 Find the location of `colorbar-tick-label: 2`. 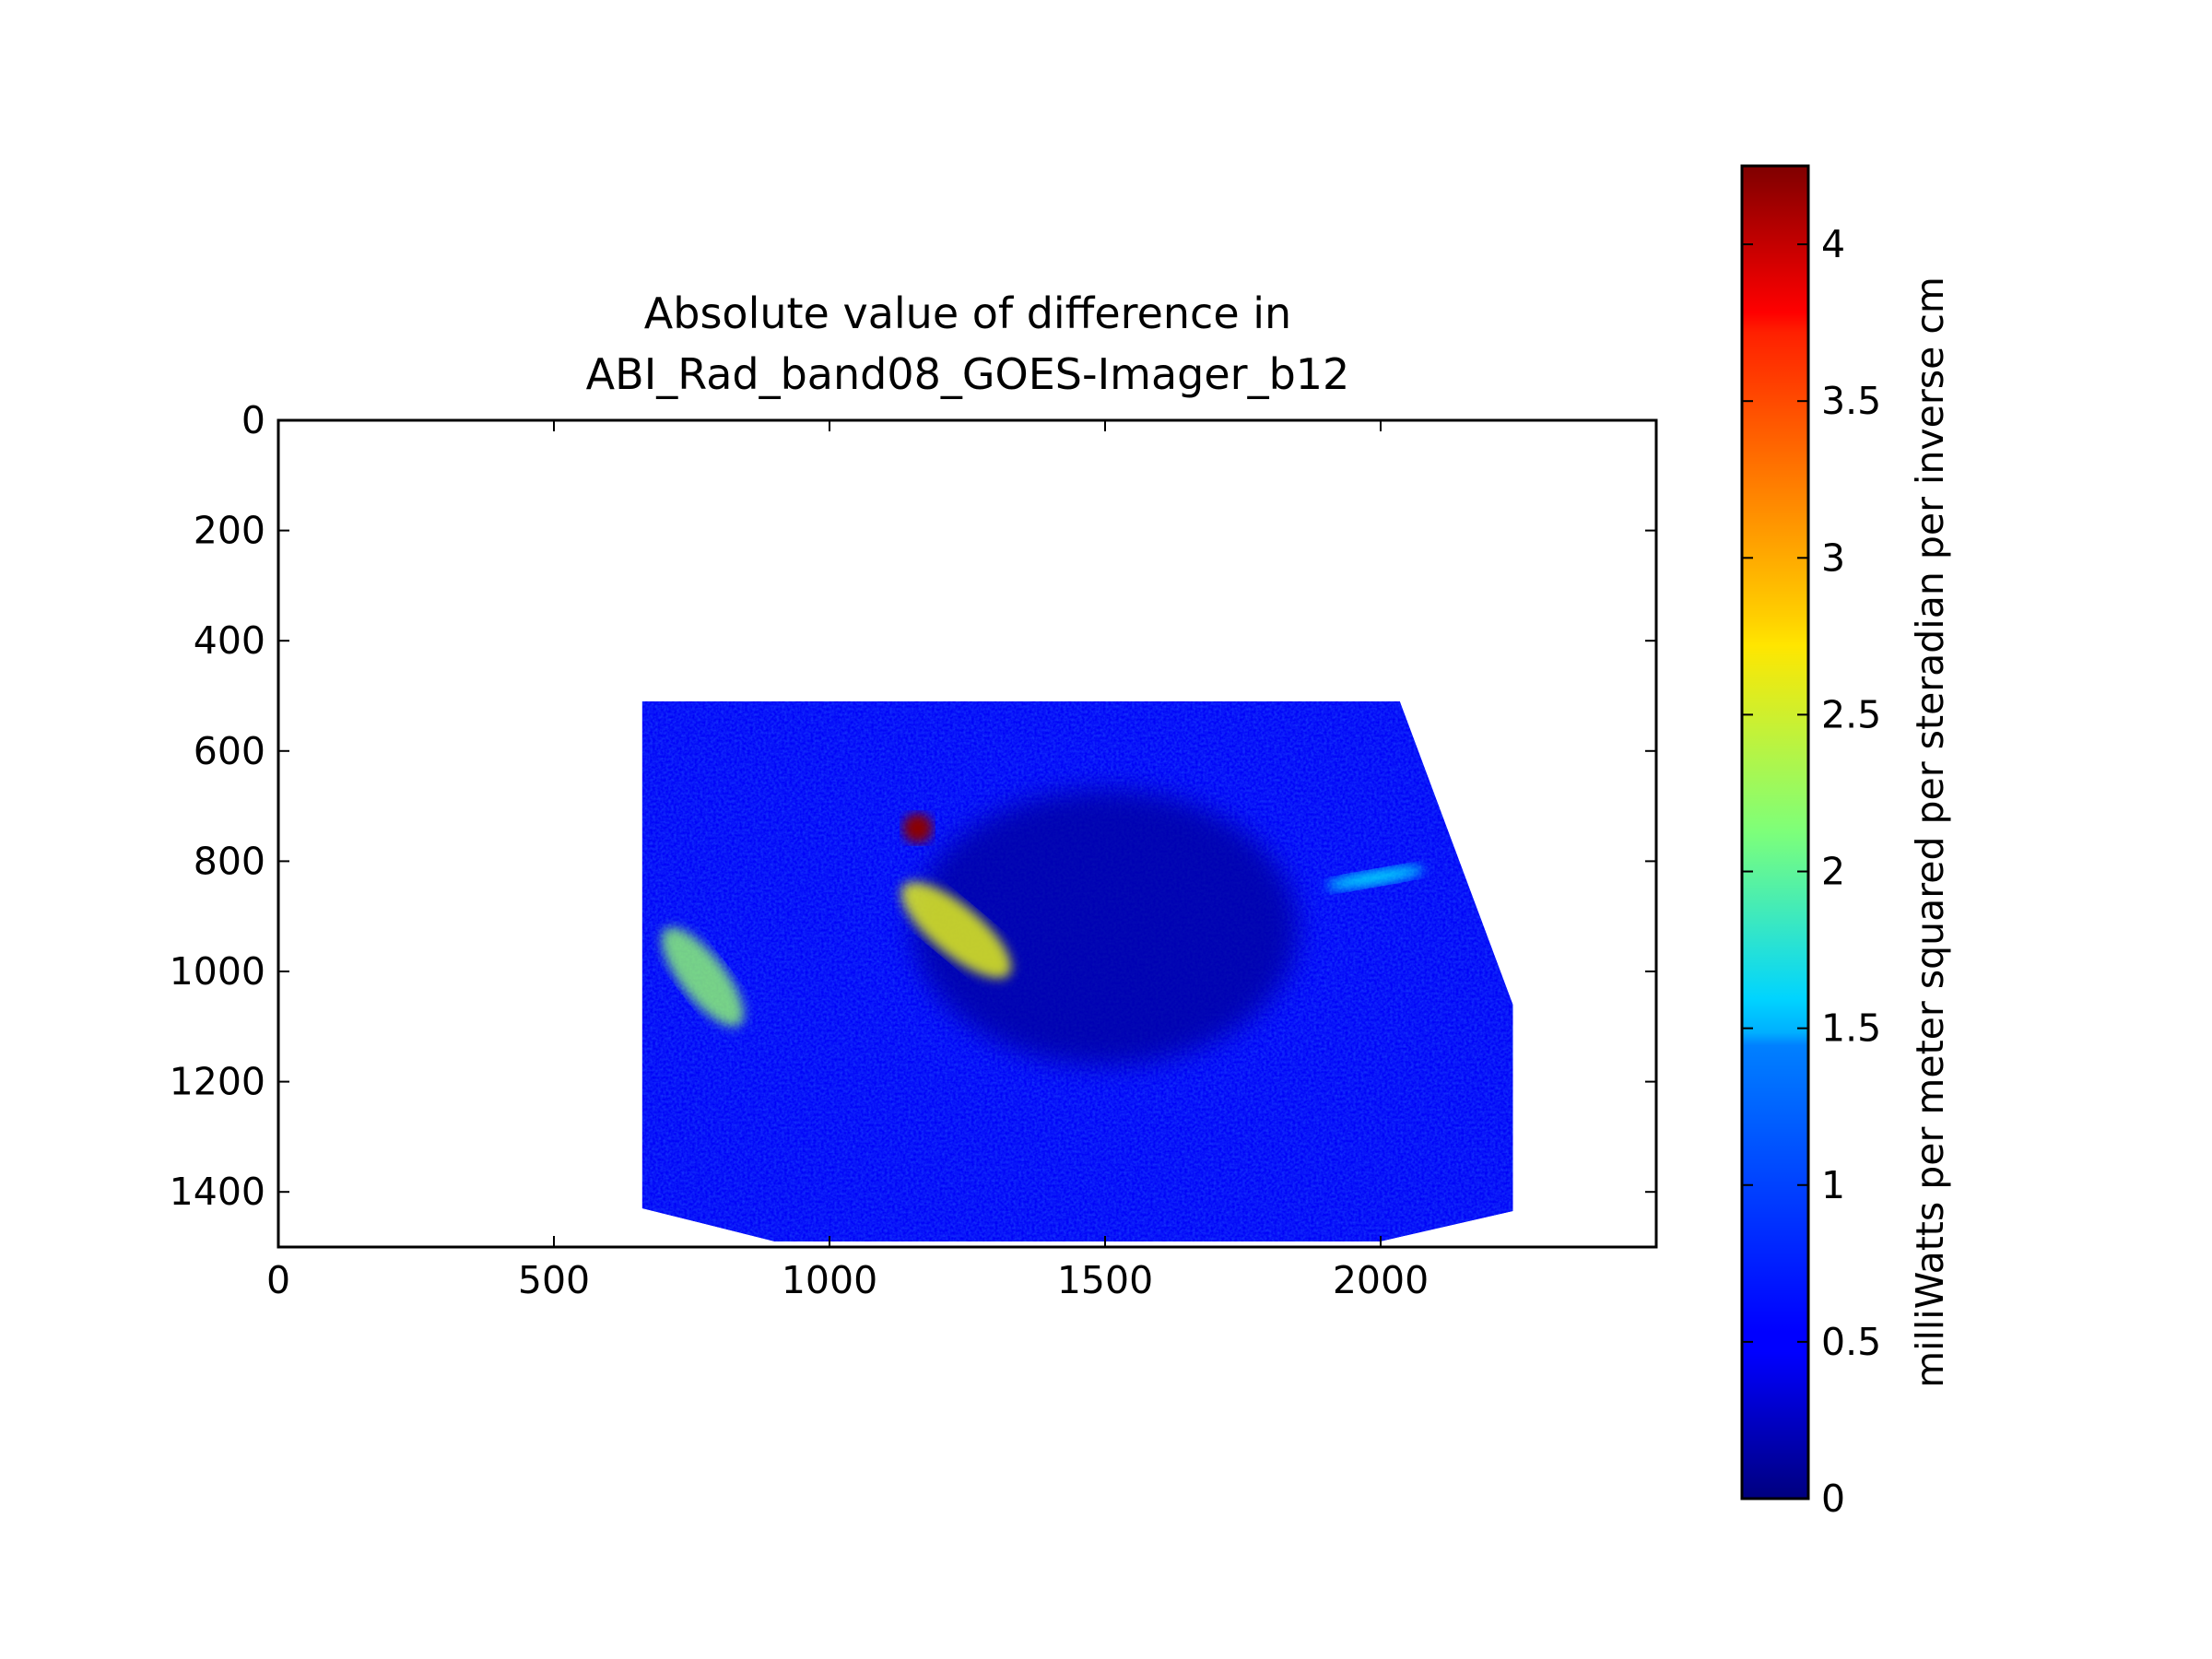

colorbar-tick-label: 2 is located at coordinates (1833, 872).